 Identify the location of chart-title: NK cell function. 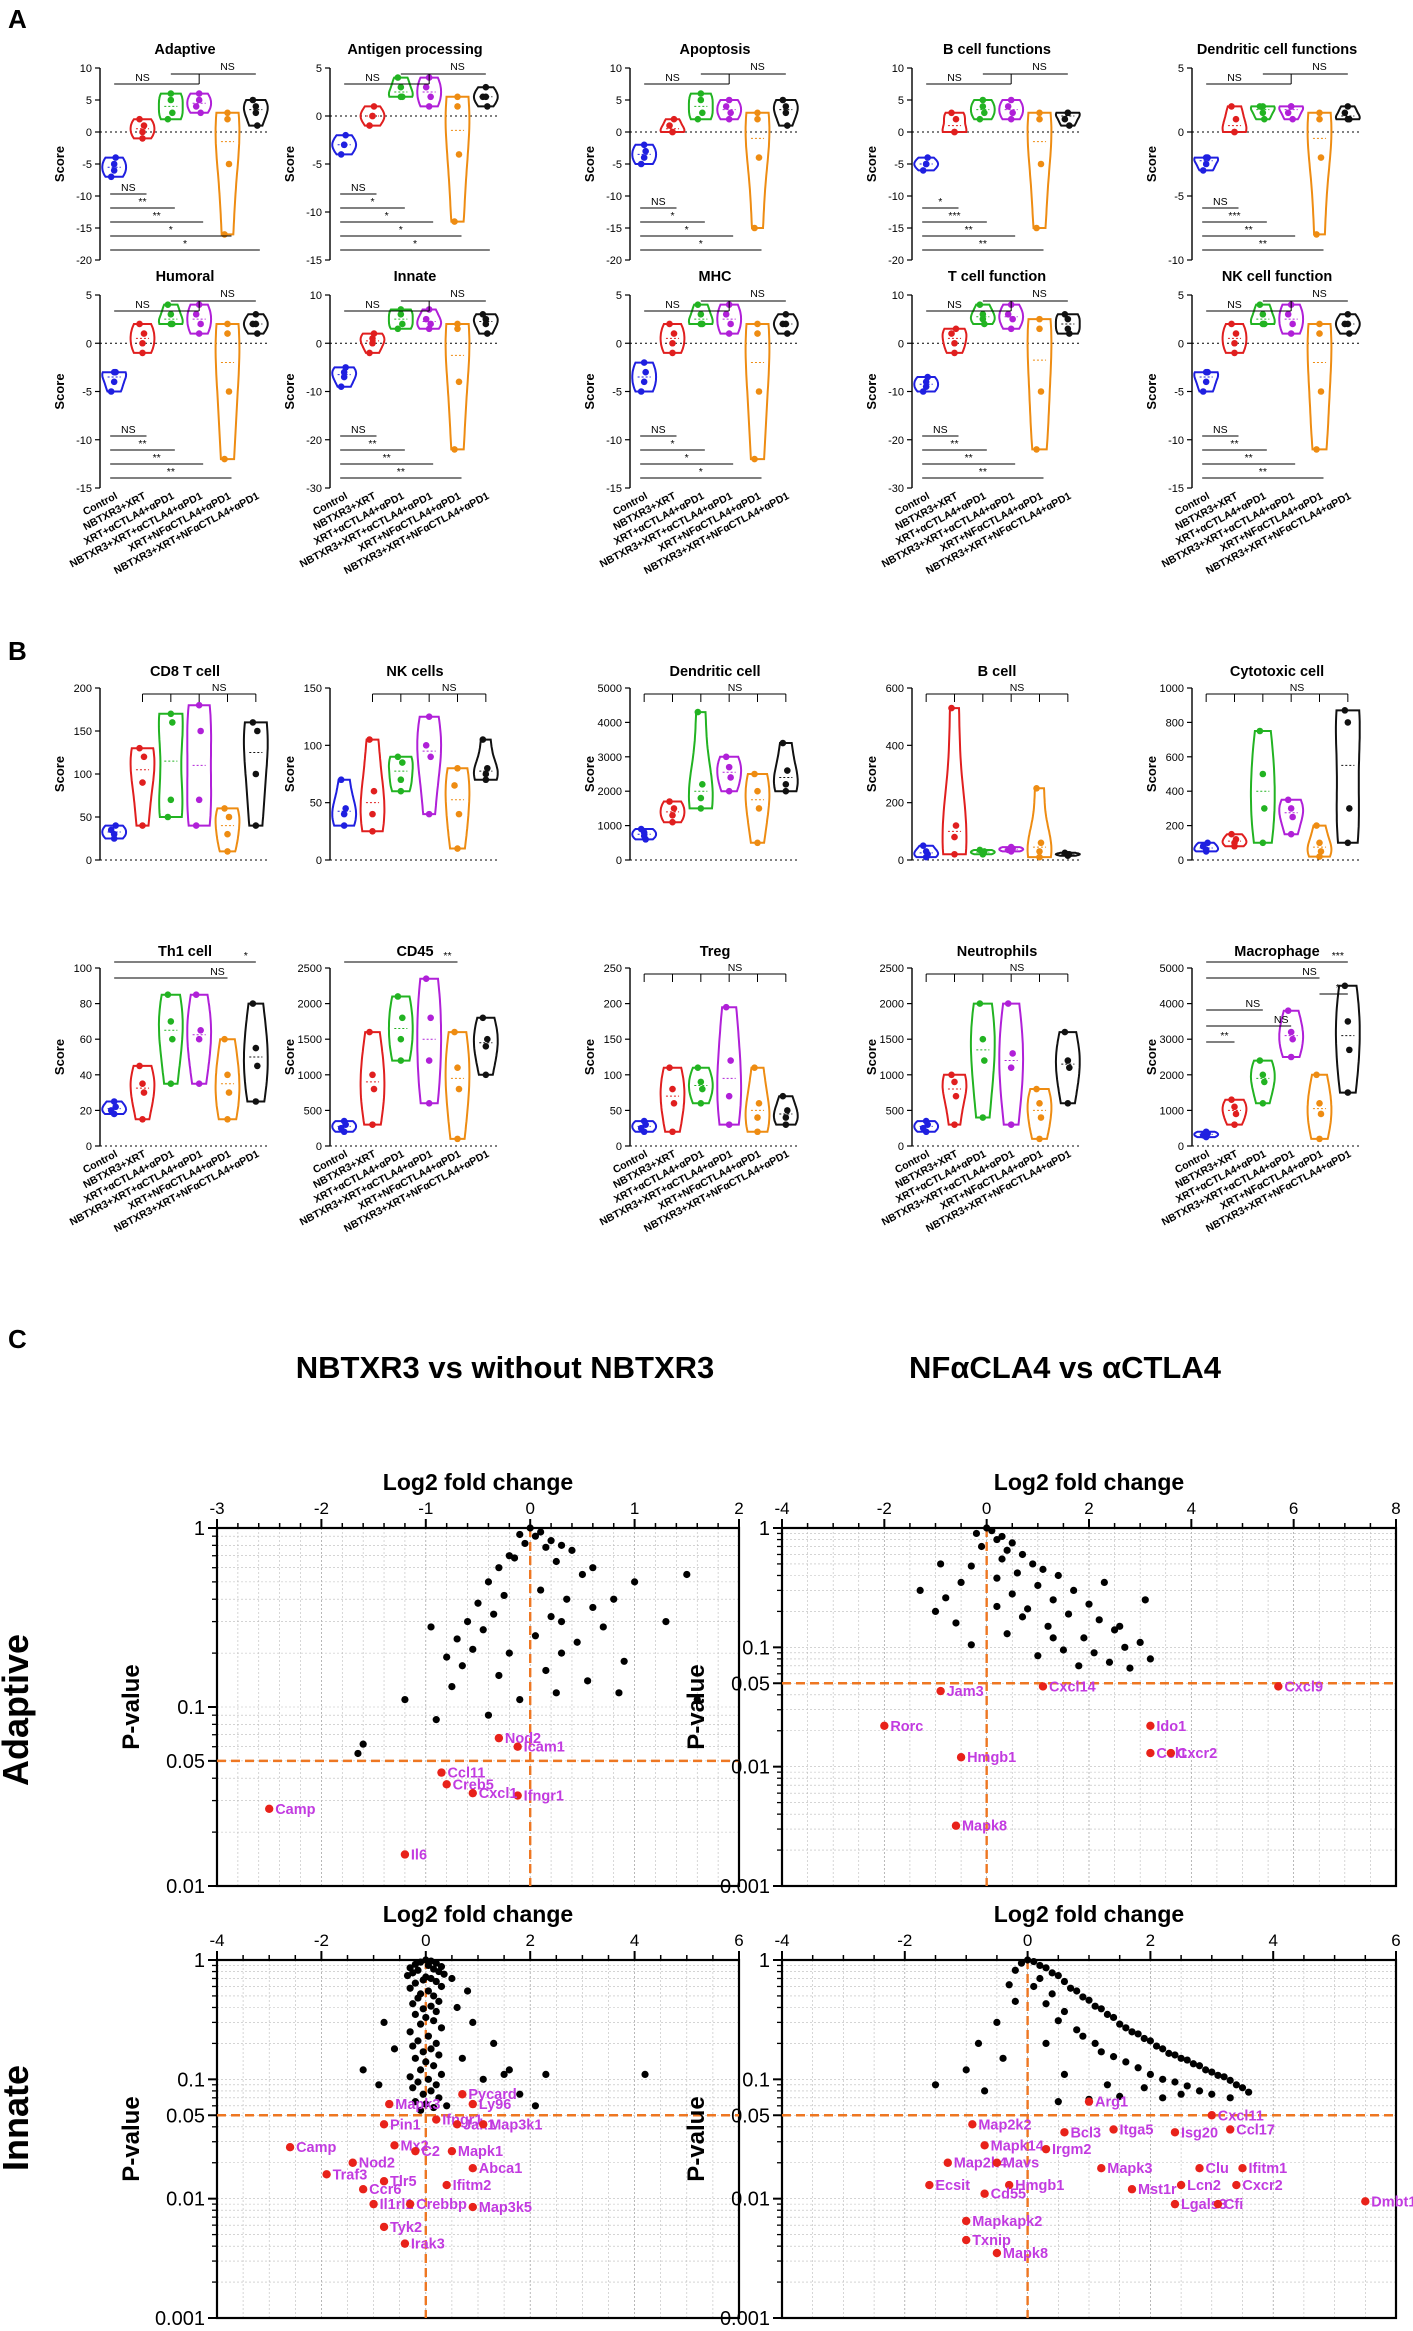
(1277, 277).